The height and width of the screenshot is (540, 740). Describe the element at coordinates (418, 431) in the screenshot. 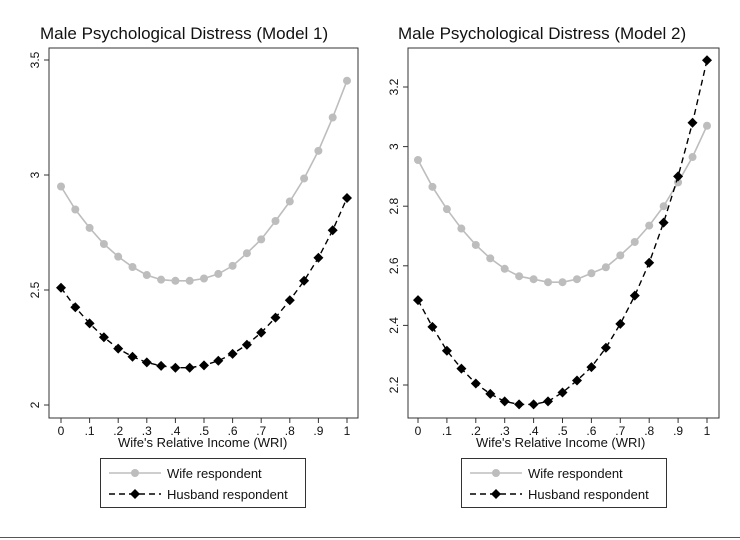

I see `x-tick-label: 0` at that location.